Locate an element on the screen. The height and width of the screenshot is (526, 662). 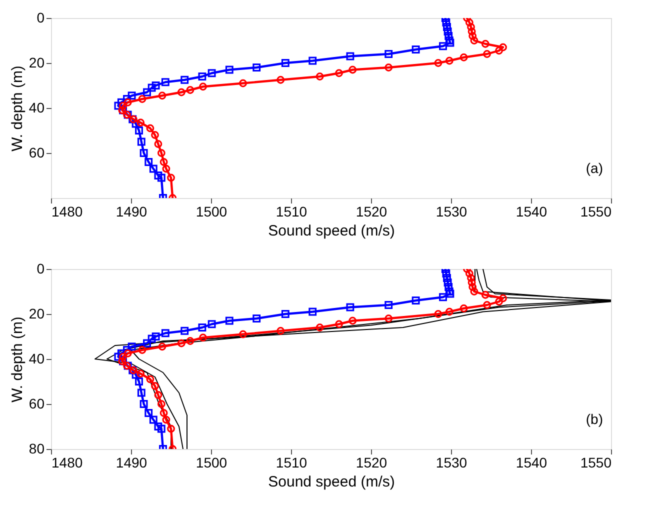
annotation: (a) is located at coordinates (594, 168).